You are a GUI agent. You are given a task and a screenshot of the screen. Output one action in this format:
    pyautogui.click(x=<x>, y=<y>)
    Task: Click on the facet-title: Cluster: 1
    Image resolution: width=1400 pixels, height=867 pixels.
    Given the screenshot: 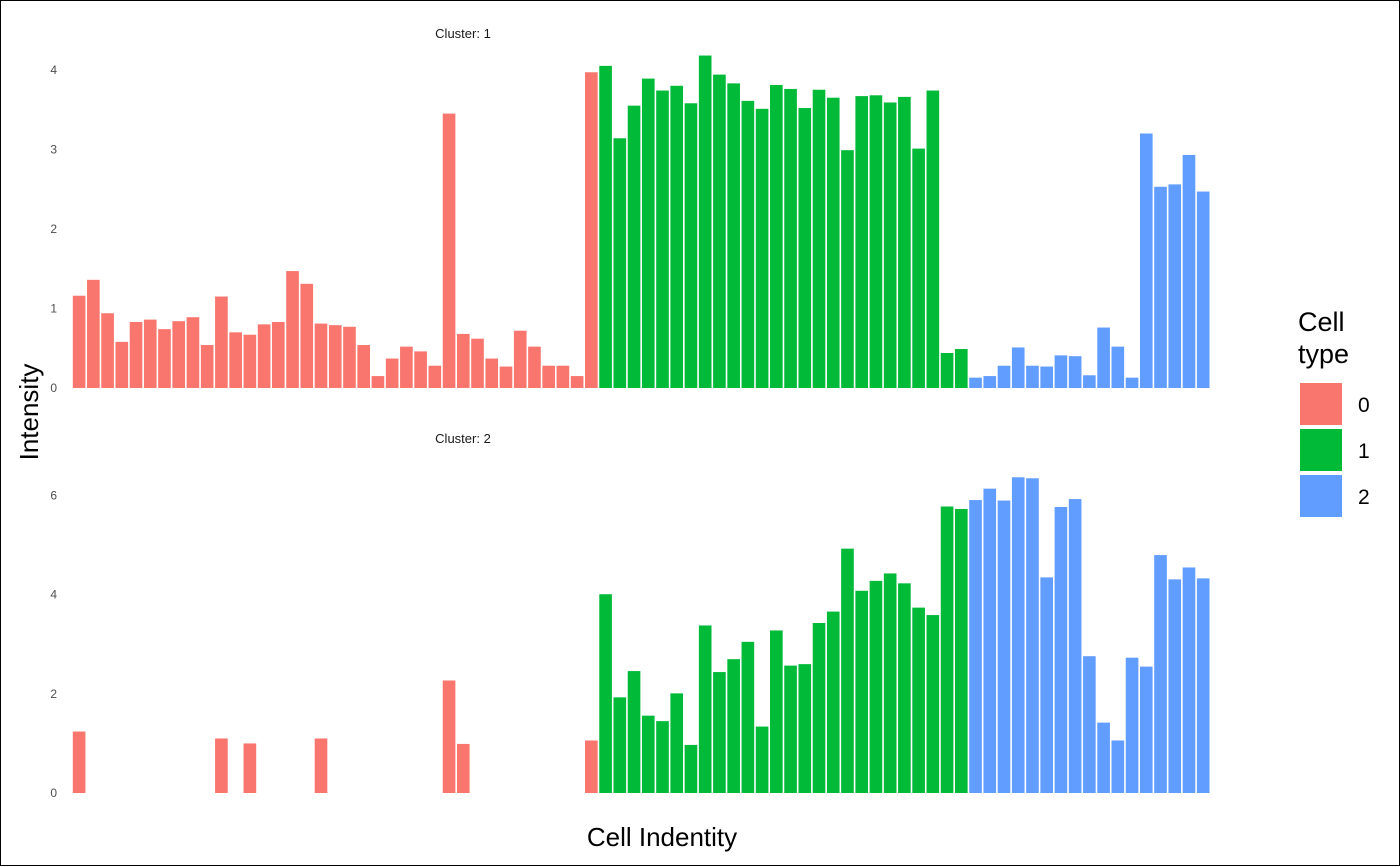 What is the action you would take?
    pyautogui.click(x=463, y=33)
    